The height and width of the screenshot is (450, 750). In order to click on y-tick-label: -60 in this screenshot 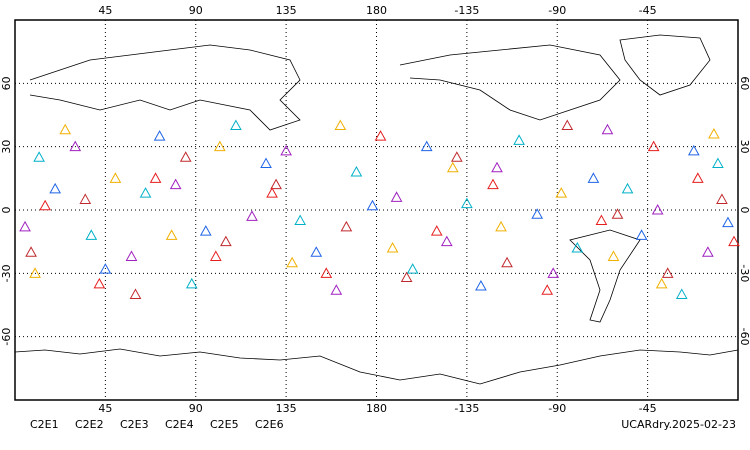, I will do `click(744, 337)`.